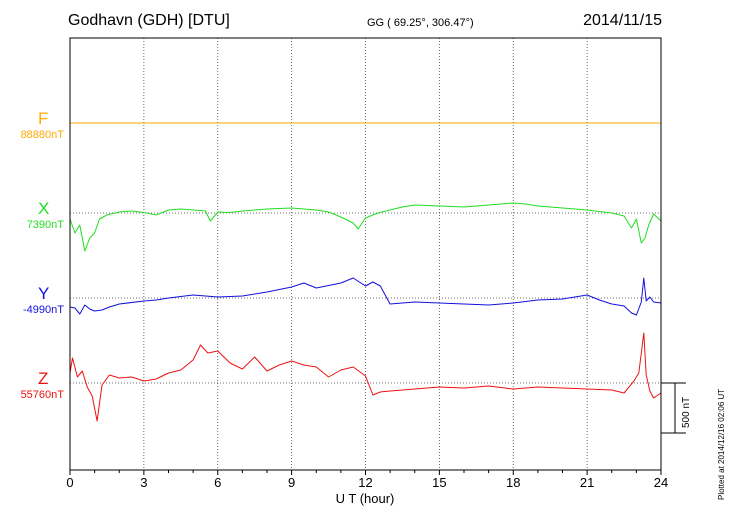  I want to click on x-tick-label: 0, so click(69, 482).